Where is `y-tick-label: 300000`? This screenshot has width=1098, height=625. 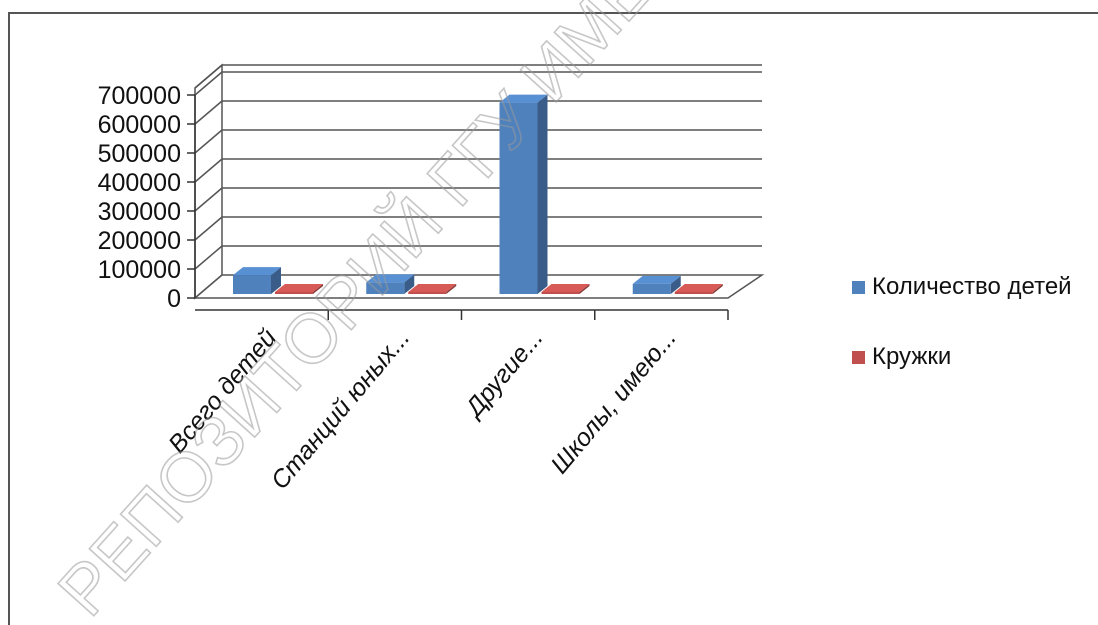 y-tick-label: 300000 is located at coordinates (139, 212).